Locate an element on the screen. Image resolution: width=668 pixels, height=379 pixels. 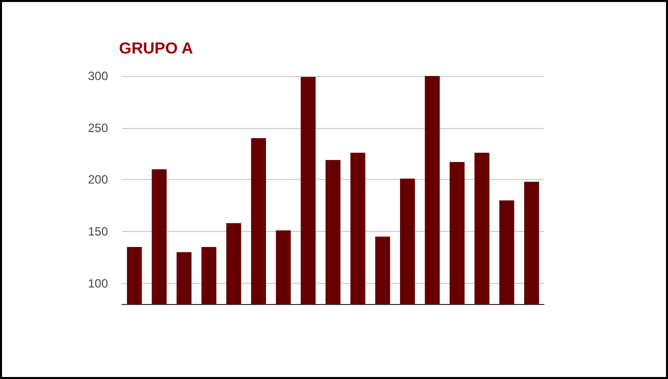
y-tick-label: 150 is located at coordinates (98, 231).